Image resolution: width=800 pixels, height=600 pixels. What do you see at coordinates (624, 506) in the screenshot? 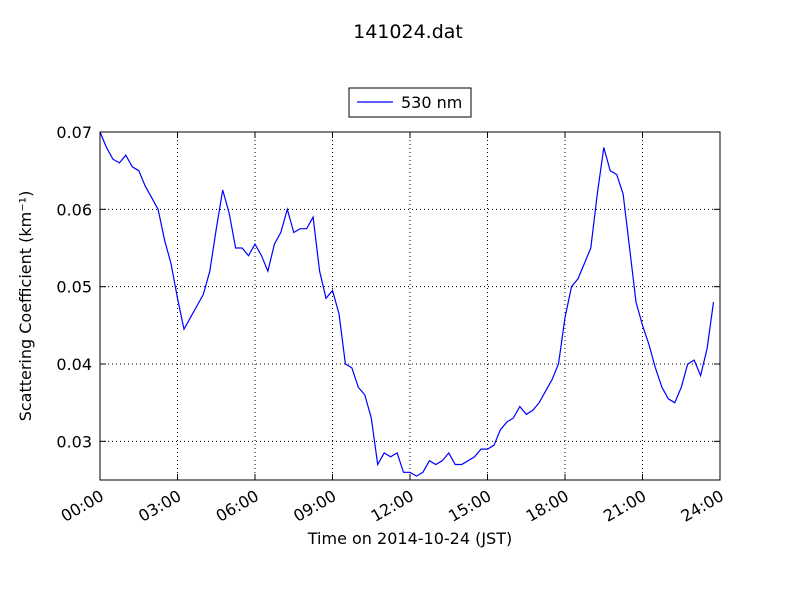
I see `x-tick-label: 21:00` at bounding box center [624, 506].